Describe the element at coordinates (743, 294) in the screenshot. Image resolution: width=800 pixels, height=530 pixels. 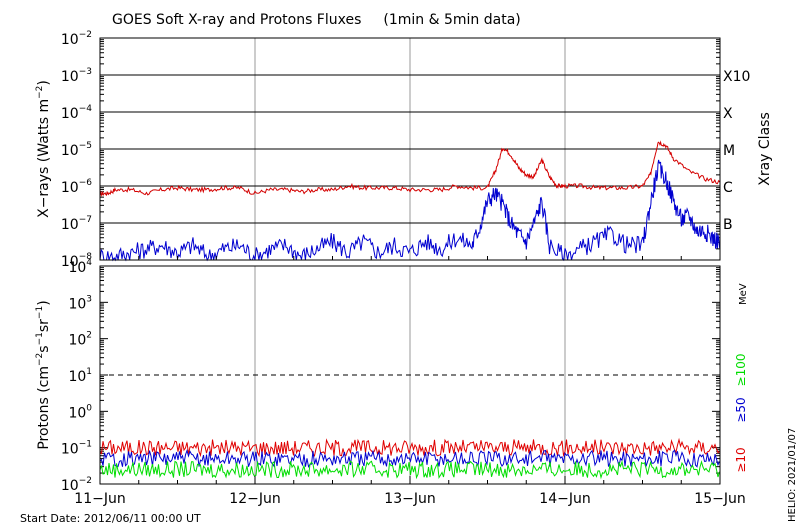
I see `mev-unit-label: MeV` at that location.